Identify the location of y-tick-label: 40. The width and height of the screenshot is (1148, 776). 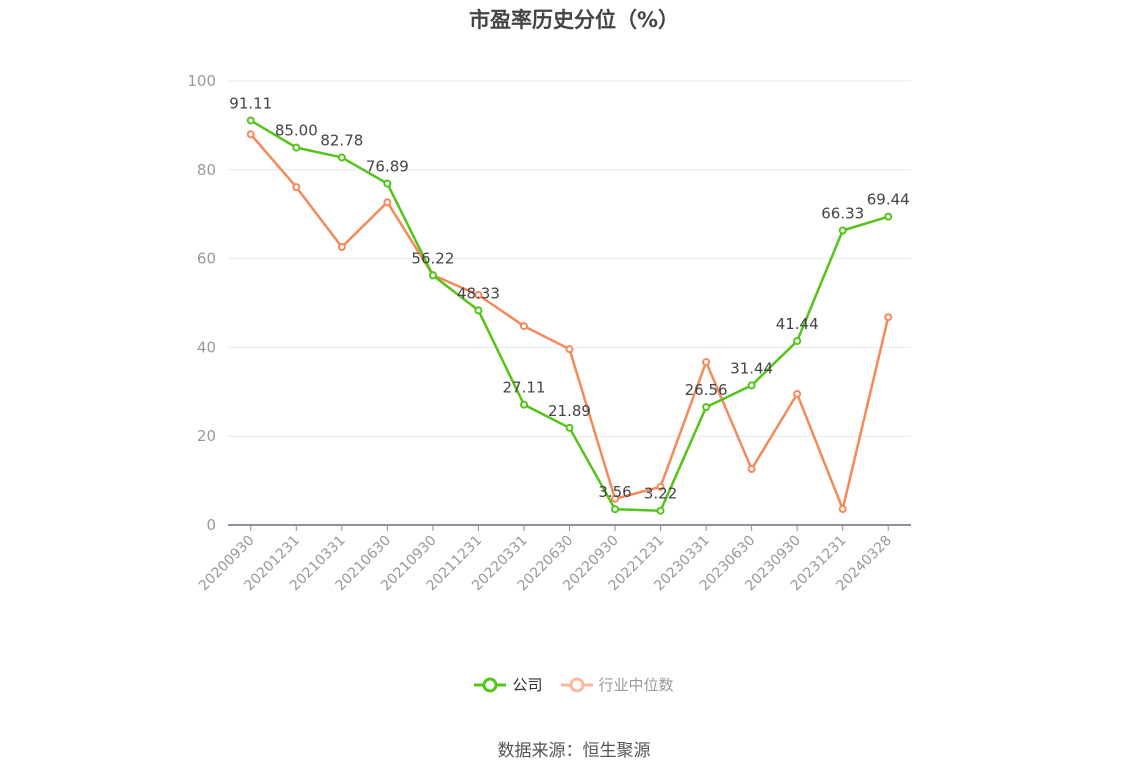
(206, 347).